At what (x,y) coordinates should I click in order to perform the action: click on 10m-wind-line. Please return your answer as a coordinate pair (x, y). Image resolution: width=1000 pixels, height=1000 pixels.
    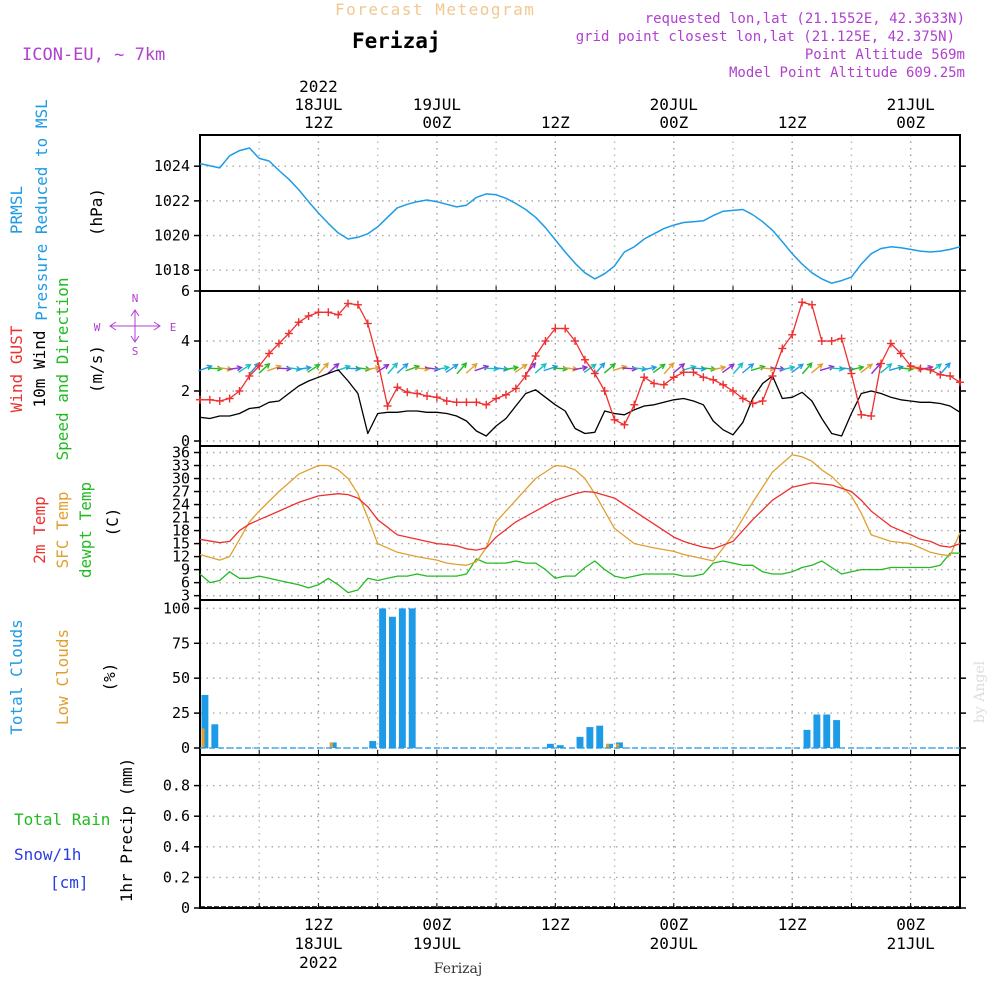
    Looking at the image, I should click on (580, 403).